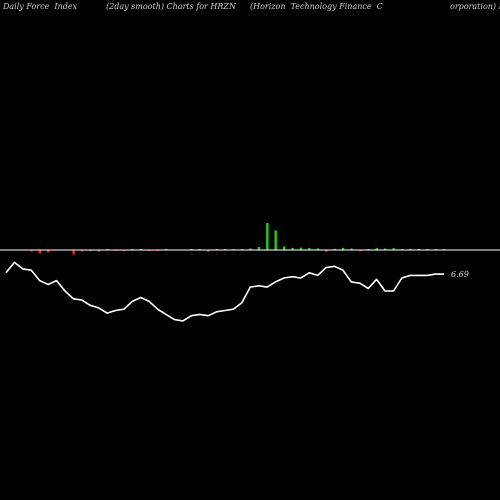  I want to click on chart-title-part-3: (Horizon Technology Finance C, so click(316, 6).